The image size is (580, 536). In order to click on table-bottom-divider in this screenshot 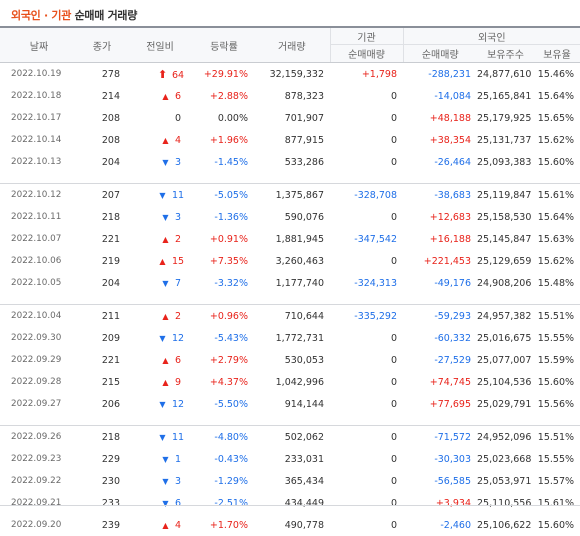, I will do `click(290, 505)`.